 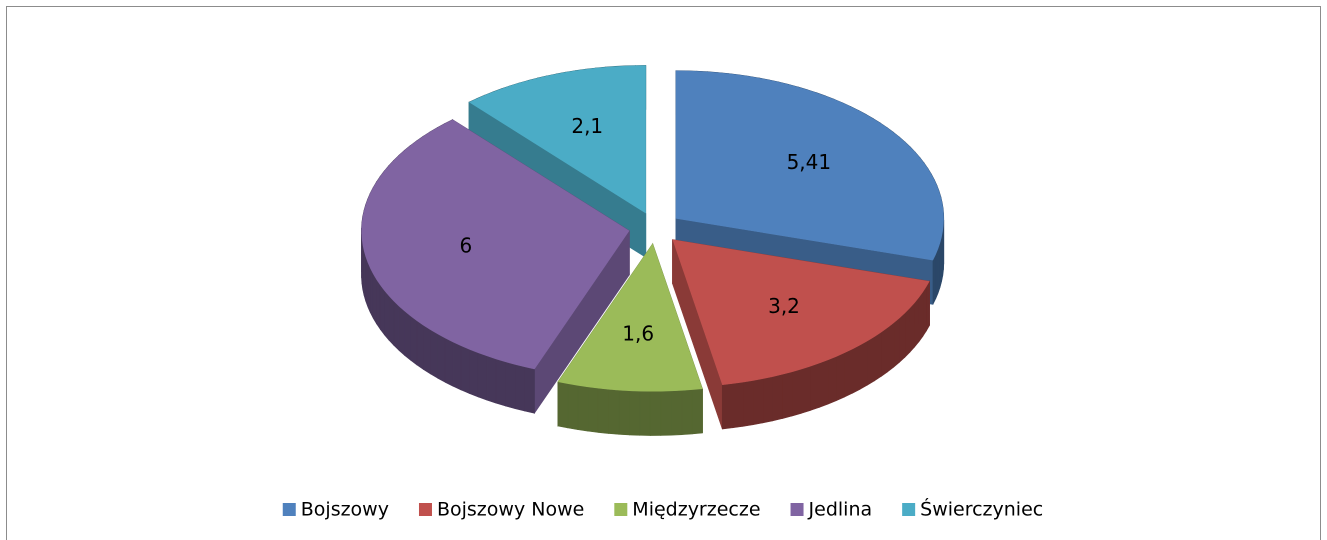 I want to click on data-label: 3,2, so click(x=784, y=306).